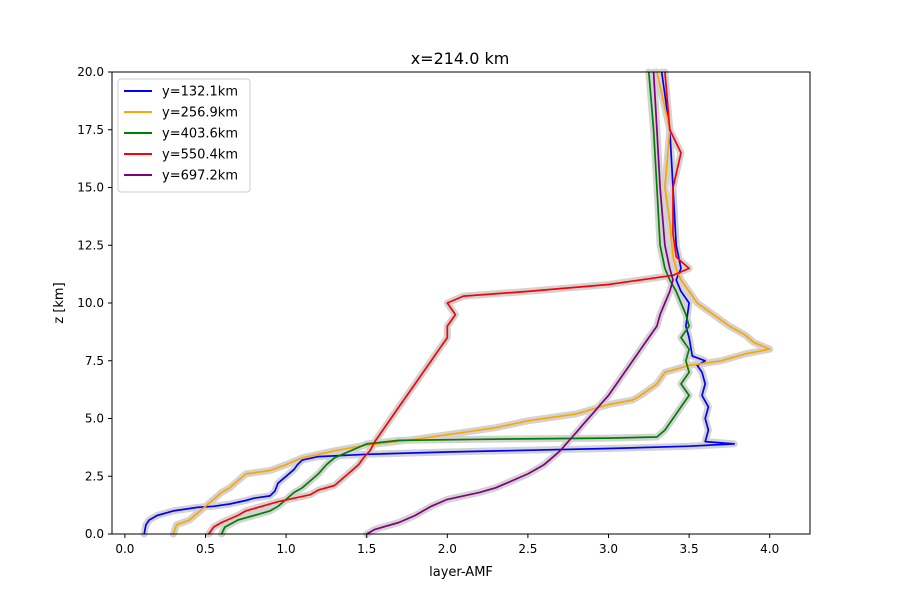  What do you see at coordinates (200, 176) in the screenshot?
I see `legend-label-5: y=697.2km` at bounding box center [200, 176].